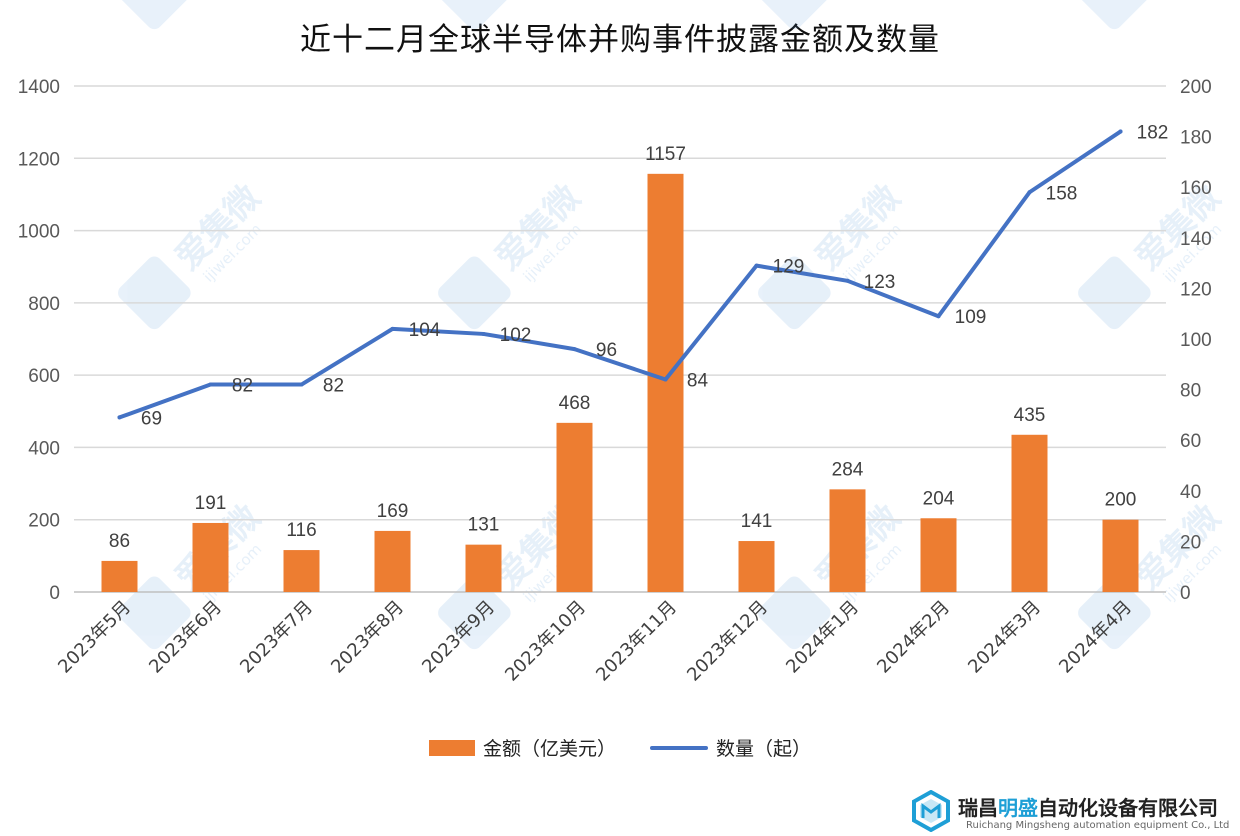 This screenshot has width=1240, height=836. Describe the element at coordinates (1190, 441) in the screenshot. I see `y-right-tick-label: 60` at that location.